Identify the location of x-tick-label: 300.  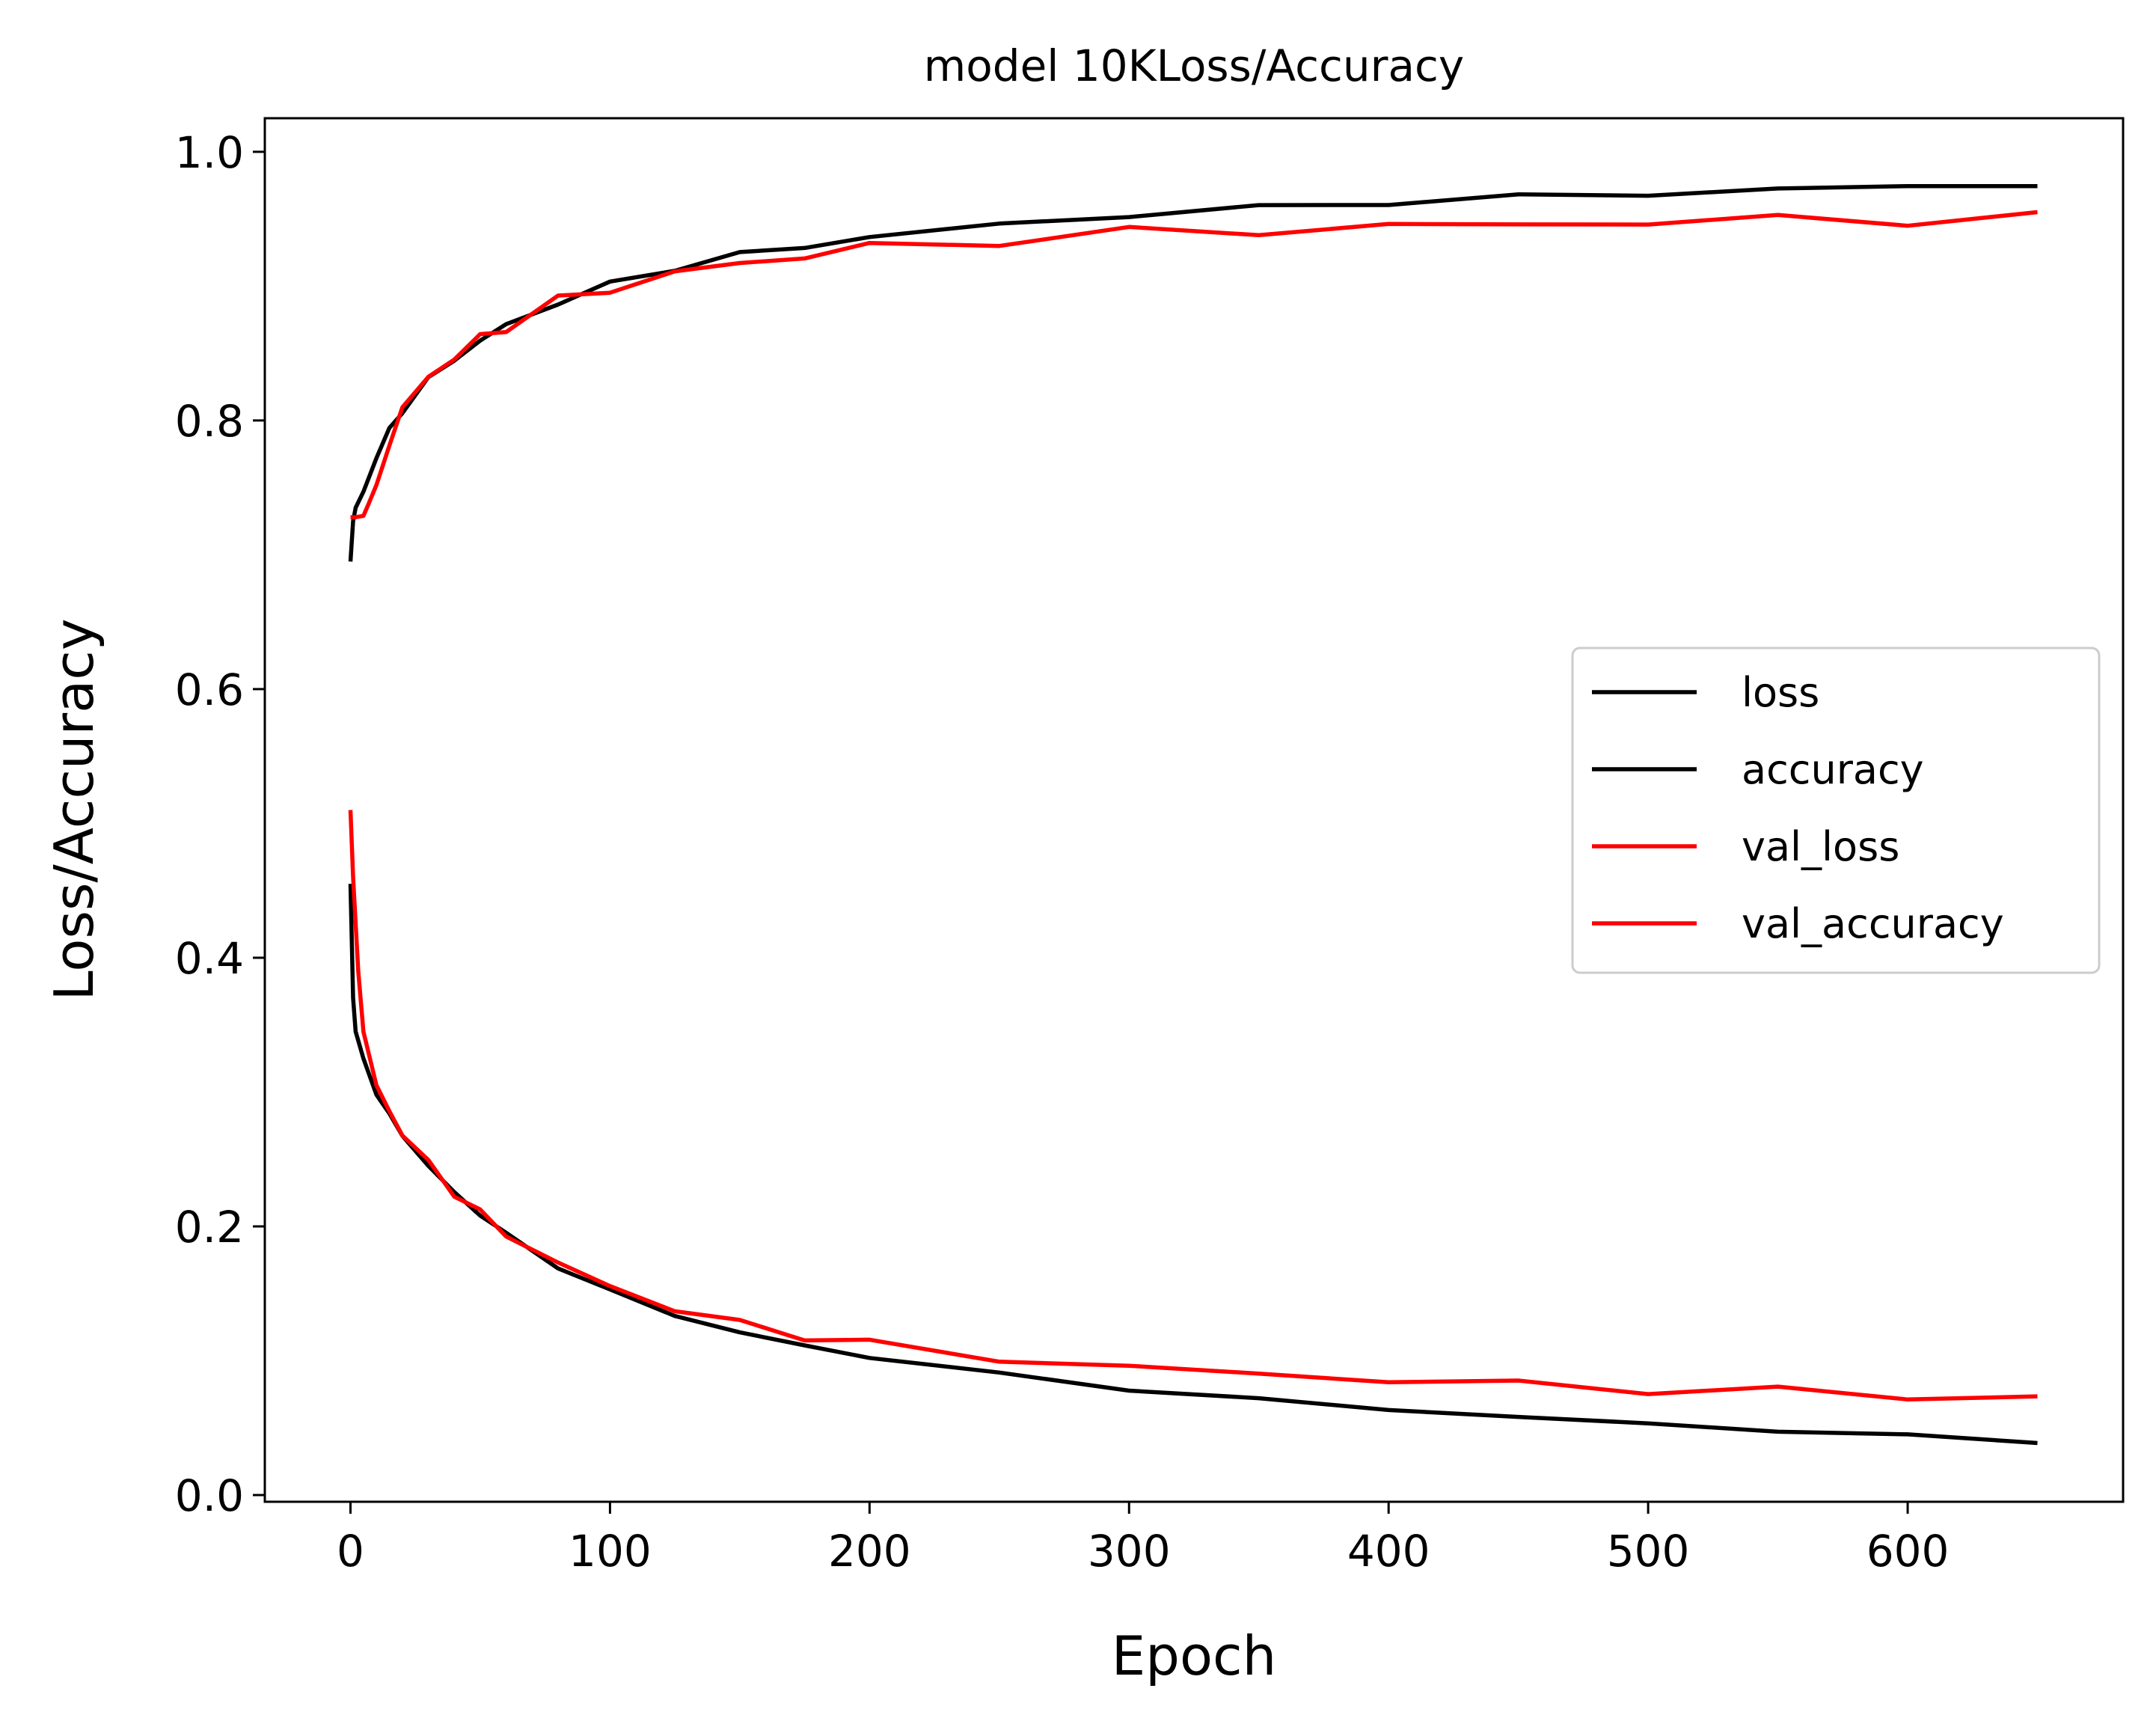
(1129, 1551).